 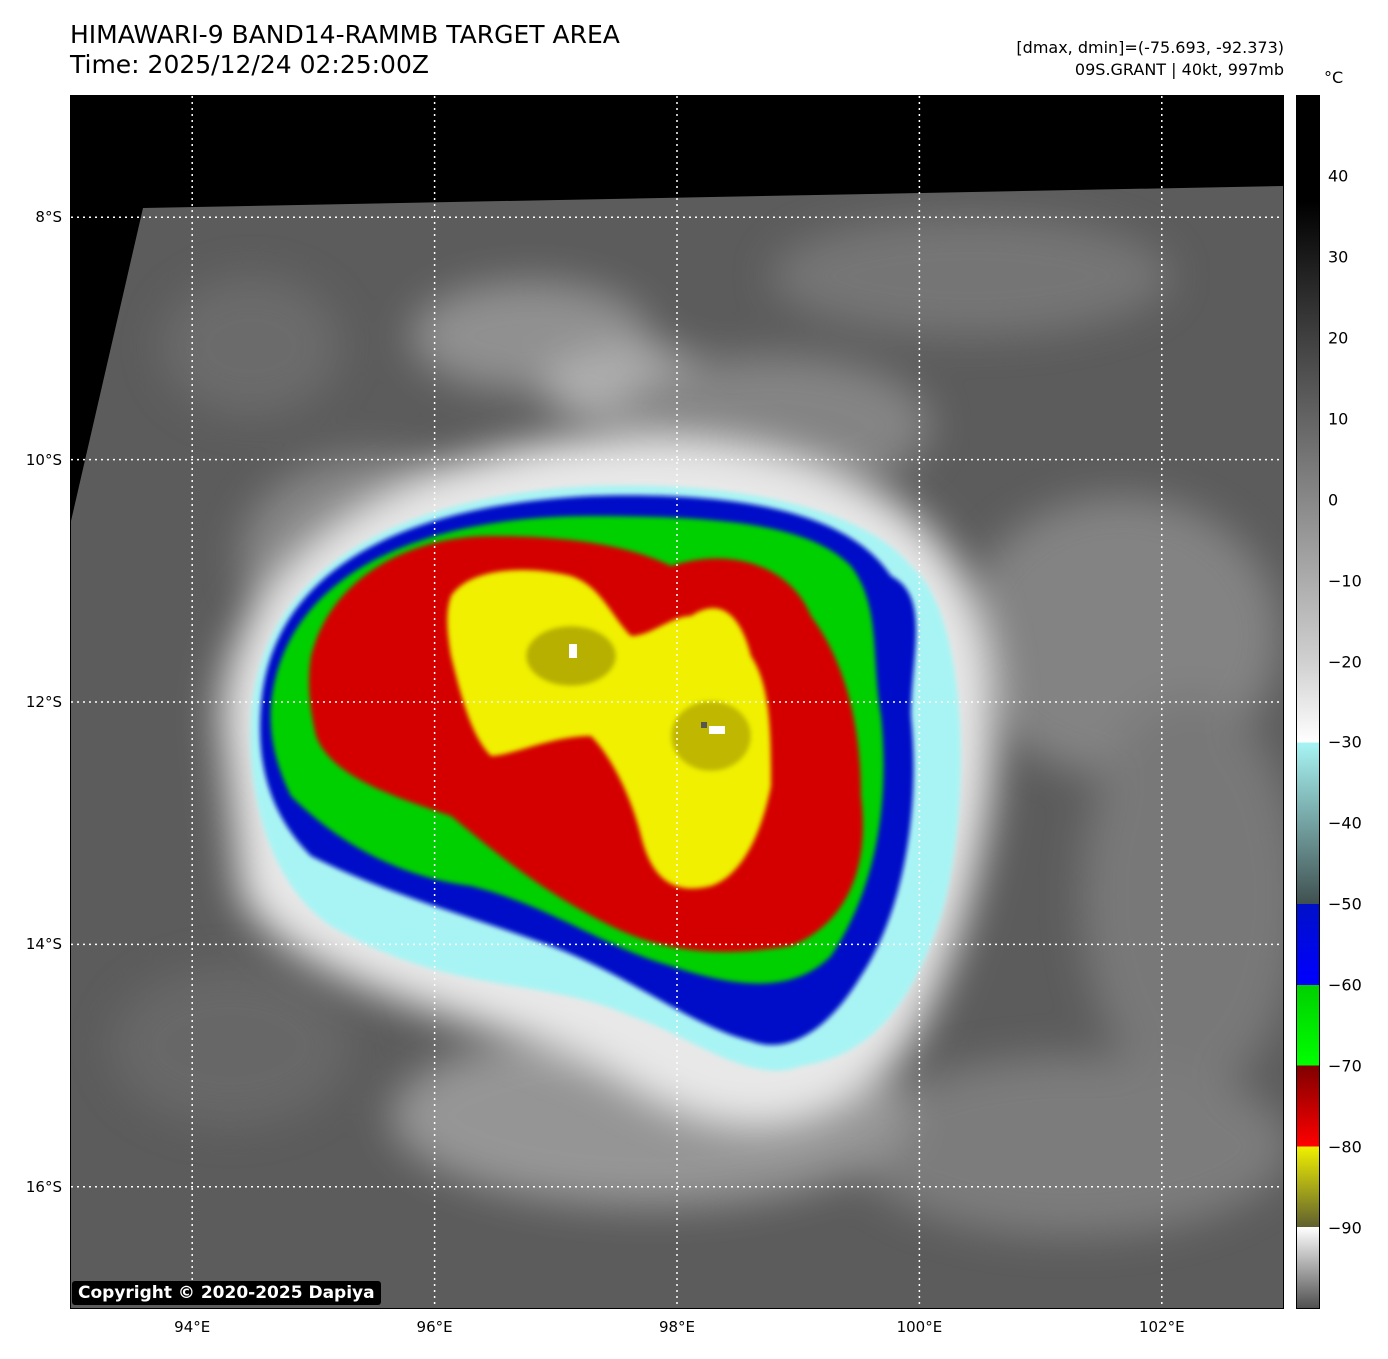 What do you see at coordinates (1334, 77) in the screenshot?
I see `colorbar-unit: °C` at bounding box center [1334, 77].